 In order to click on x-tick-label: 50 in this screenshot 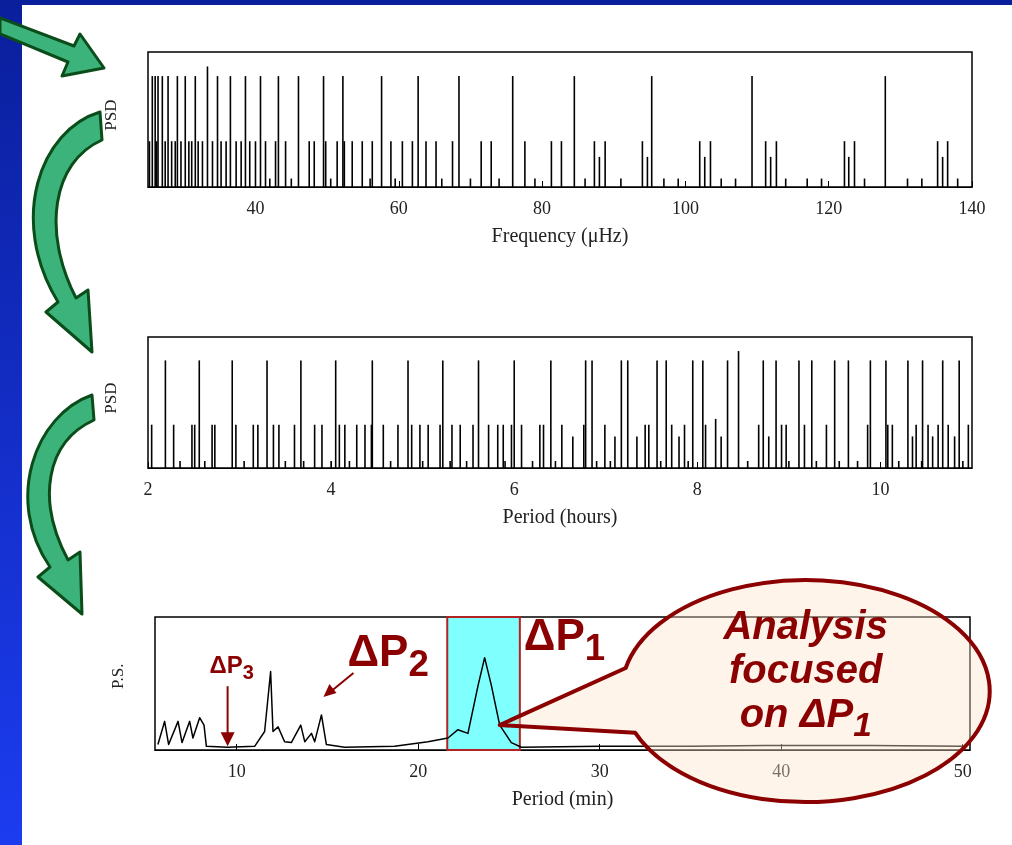, I will do `click(962, 771)`.